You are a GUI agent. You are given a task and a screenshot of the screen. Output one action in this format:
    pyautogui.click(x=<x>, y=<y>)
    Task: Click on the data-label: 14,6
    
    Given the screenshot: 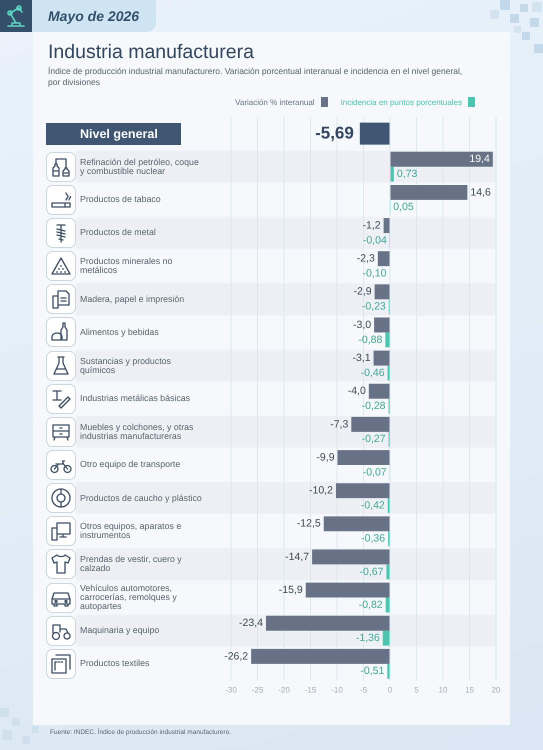 What is the action you would take?
    pyautogui.click(x=480, y=192)
    